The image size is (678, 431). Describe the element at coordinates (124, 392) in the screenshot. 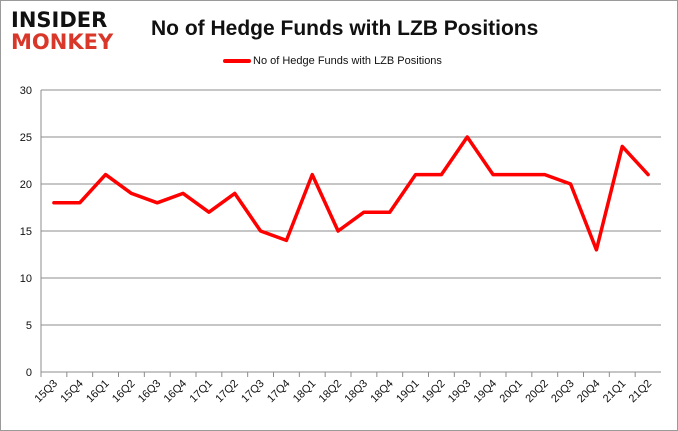

I see `x-tick-label: 16Q2` at that location.